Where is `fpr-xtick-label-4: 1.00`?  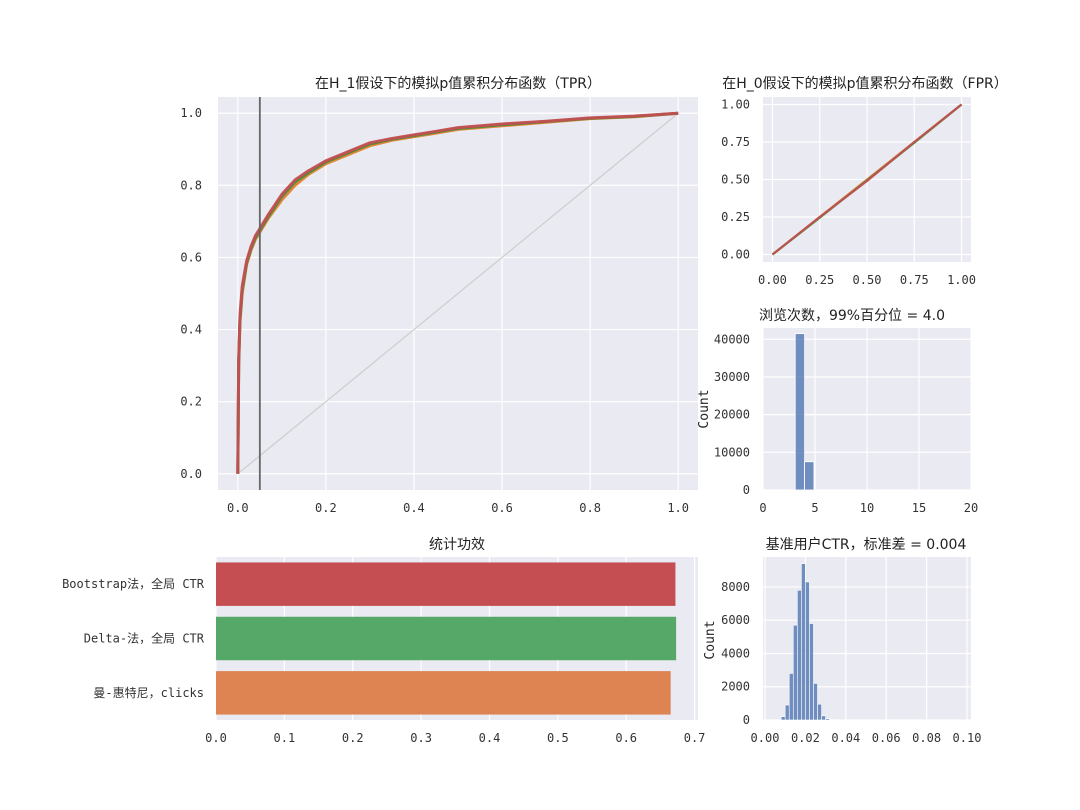
fpr-xtick-label-4: 1.00 is located at coordinates (961, 280).